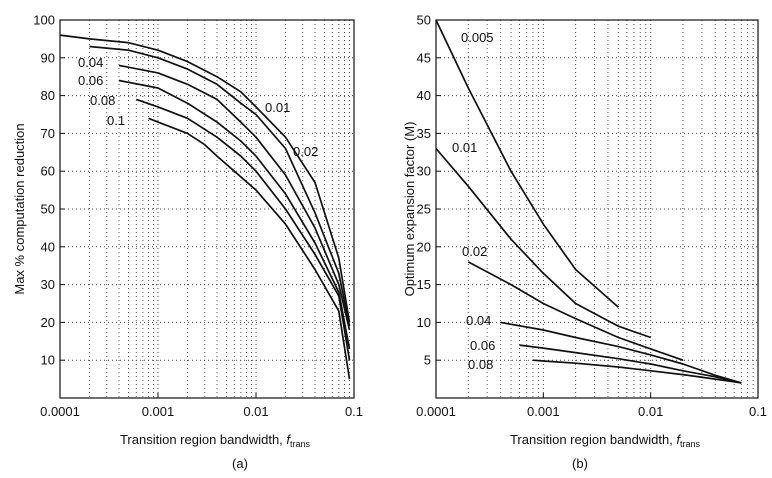 This screenshot has height=478, width=772. What do you see at coordinates (477, 37) in the screenshot?
I see `series-label-0.005: 0.005` at bounding box center [477, 37].